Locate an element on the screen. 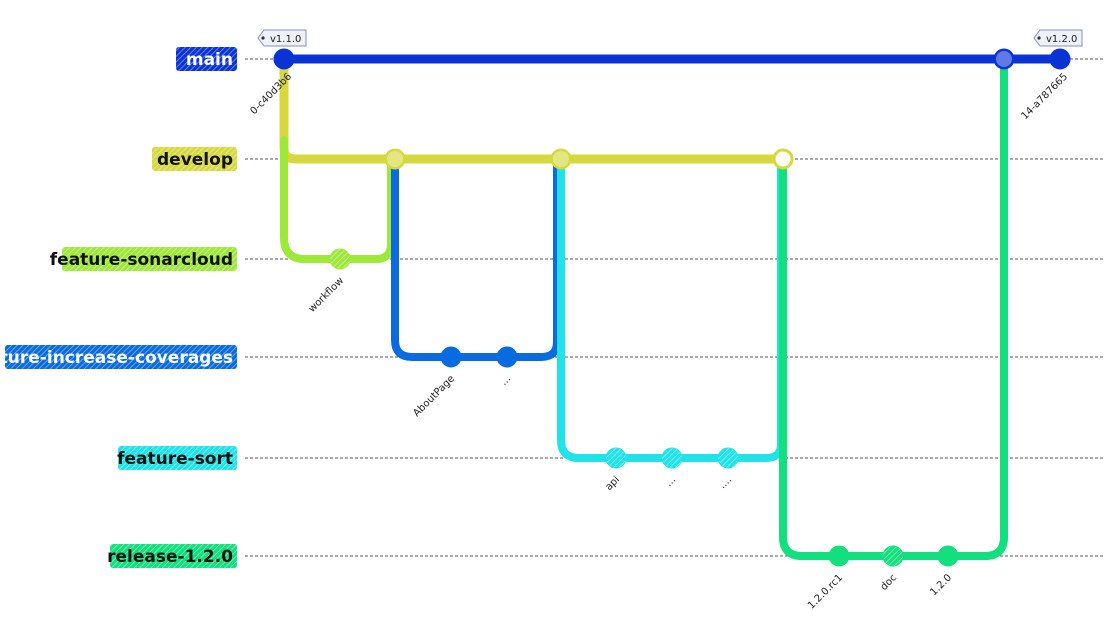 The height and width of the screenshot is (634, 1115). tag-v1-2-0: v1.2.0 is located at coordinates (1058, 38).